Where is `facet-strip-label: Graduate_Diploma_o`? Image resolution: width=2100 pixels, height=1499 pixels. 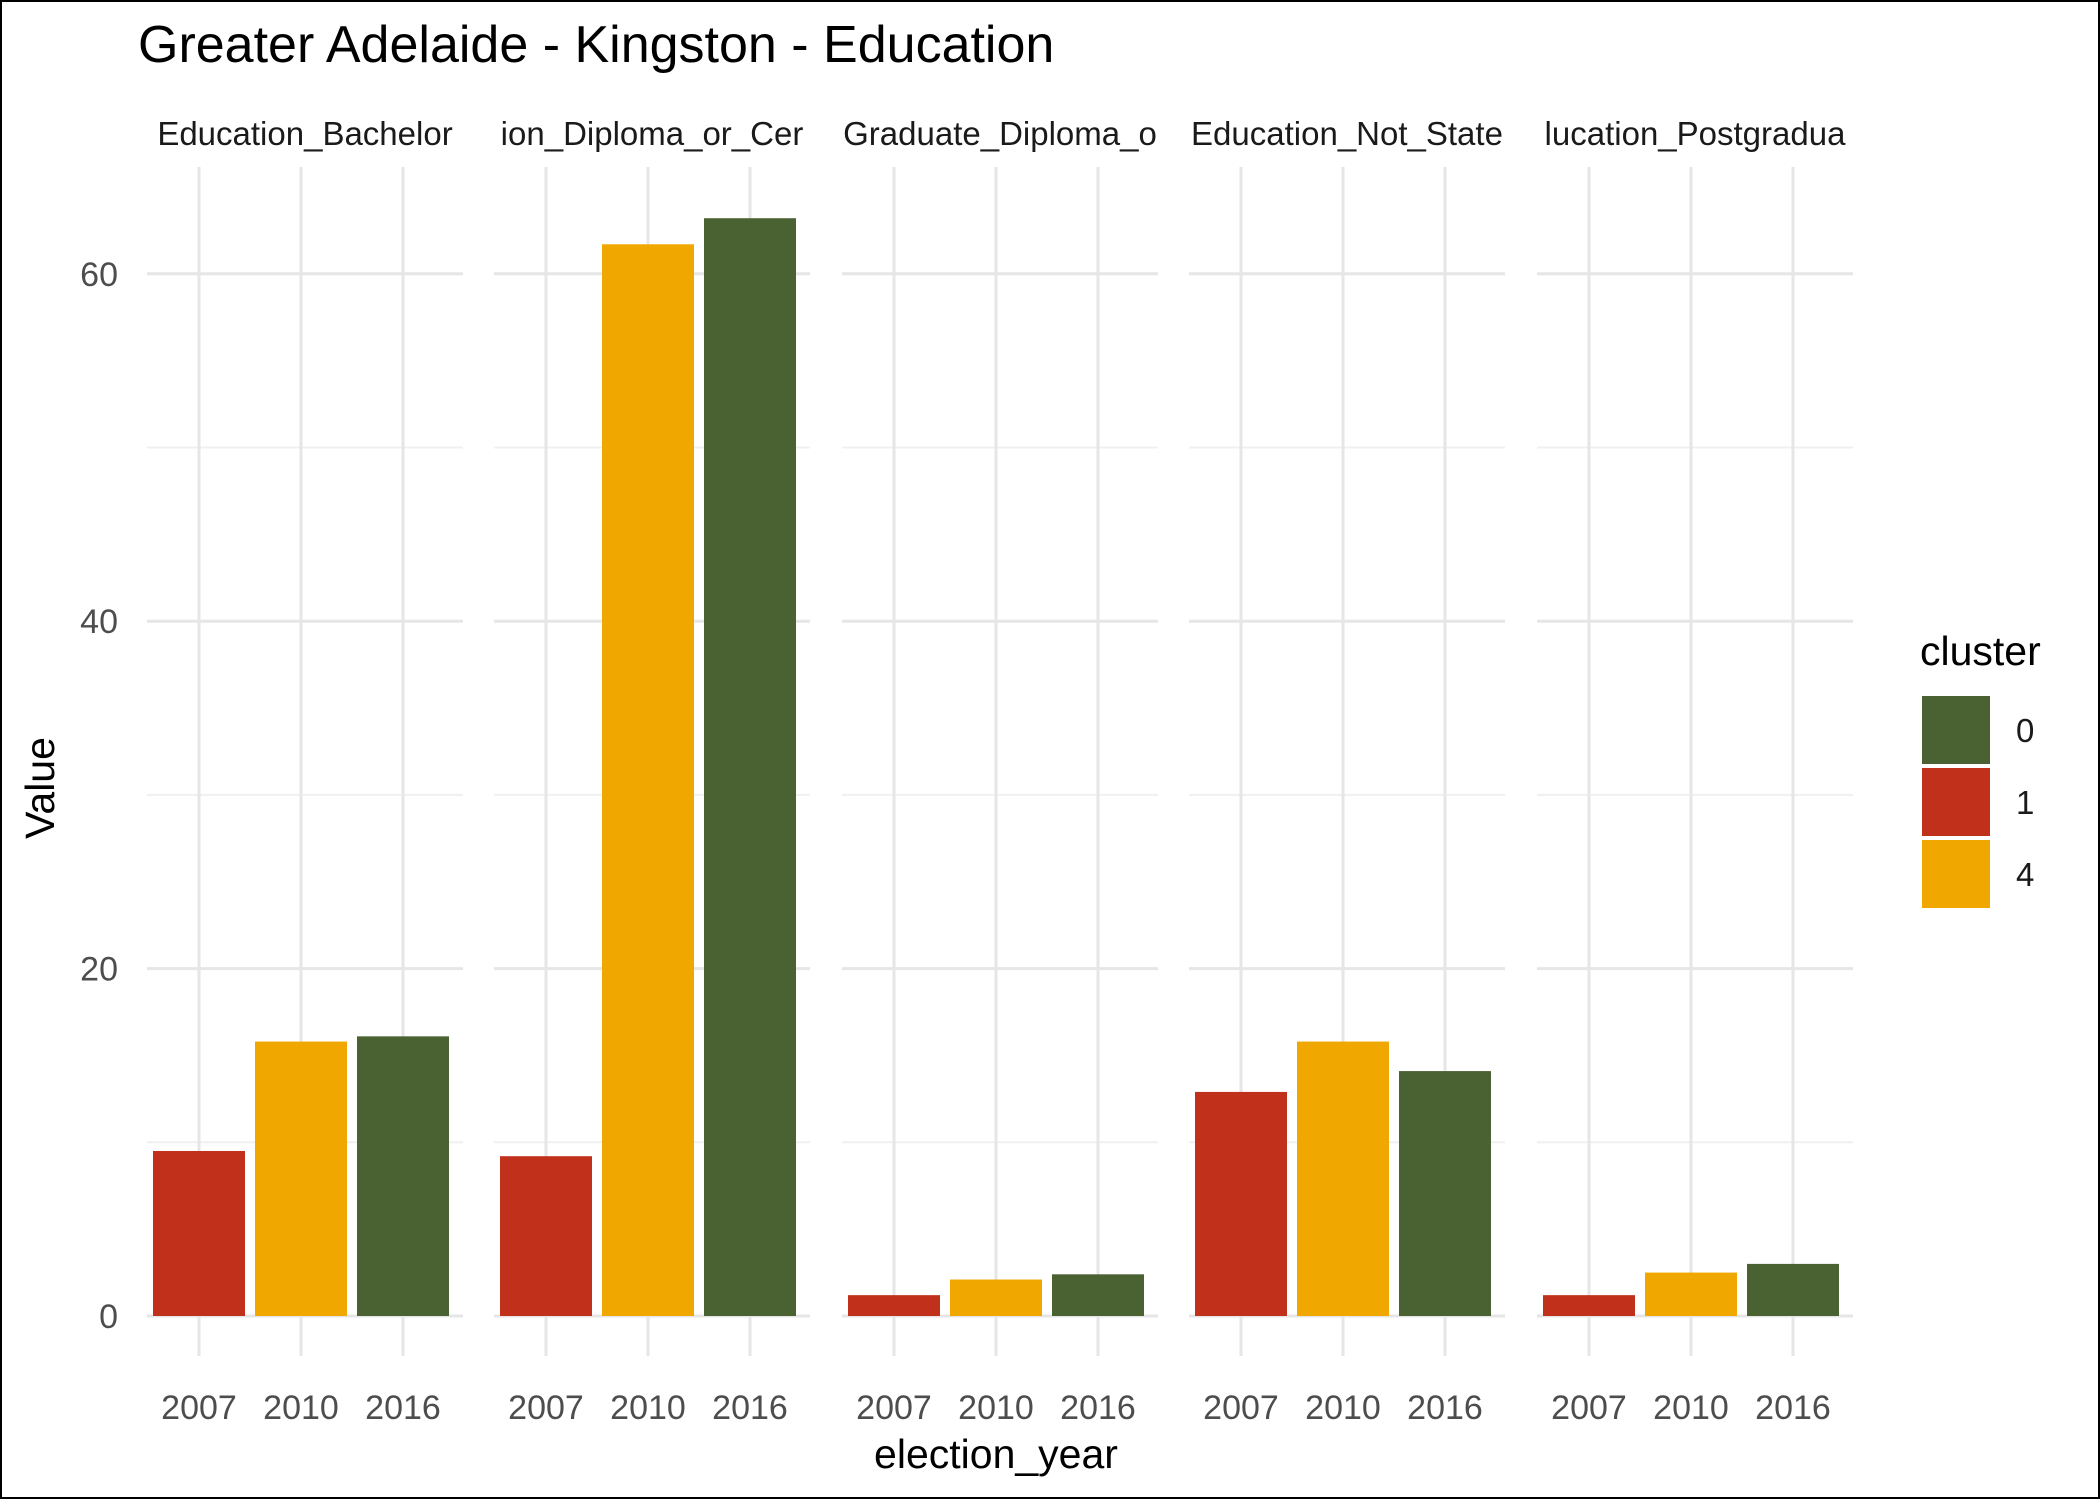 facet-strip-label: Graduate_Diploma_o is located at coordinates (1000, 133).